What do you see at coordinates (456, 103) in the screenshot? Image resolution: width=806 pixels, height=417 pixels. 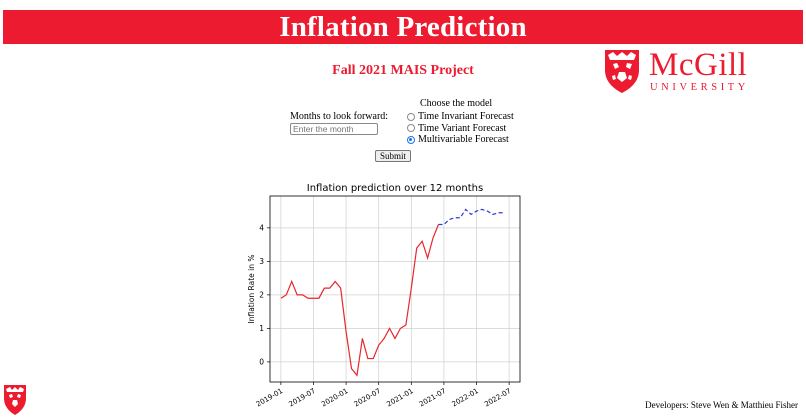 I see `model-label: Choose the model` at bounding box center [456, 103].